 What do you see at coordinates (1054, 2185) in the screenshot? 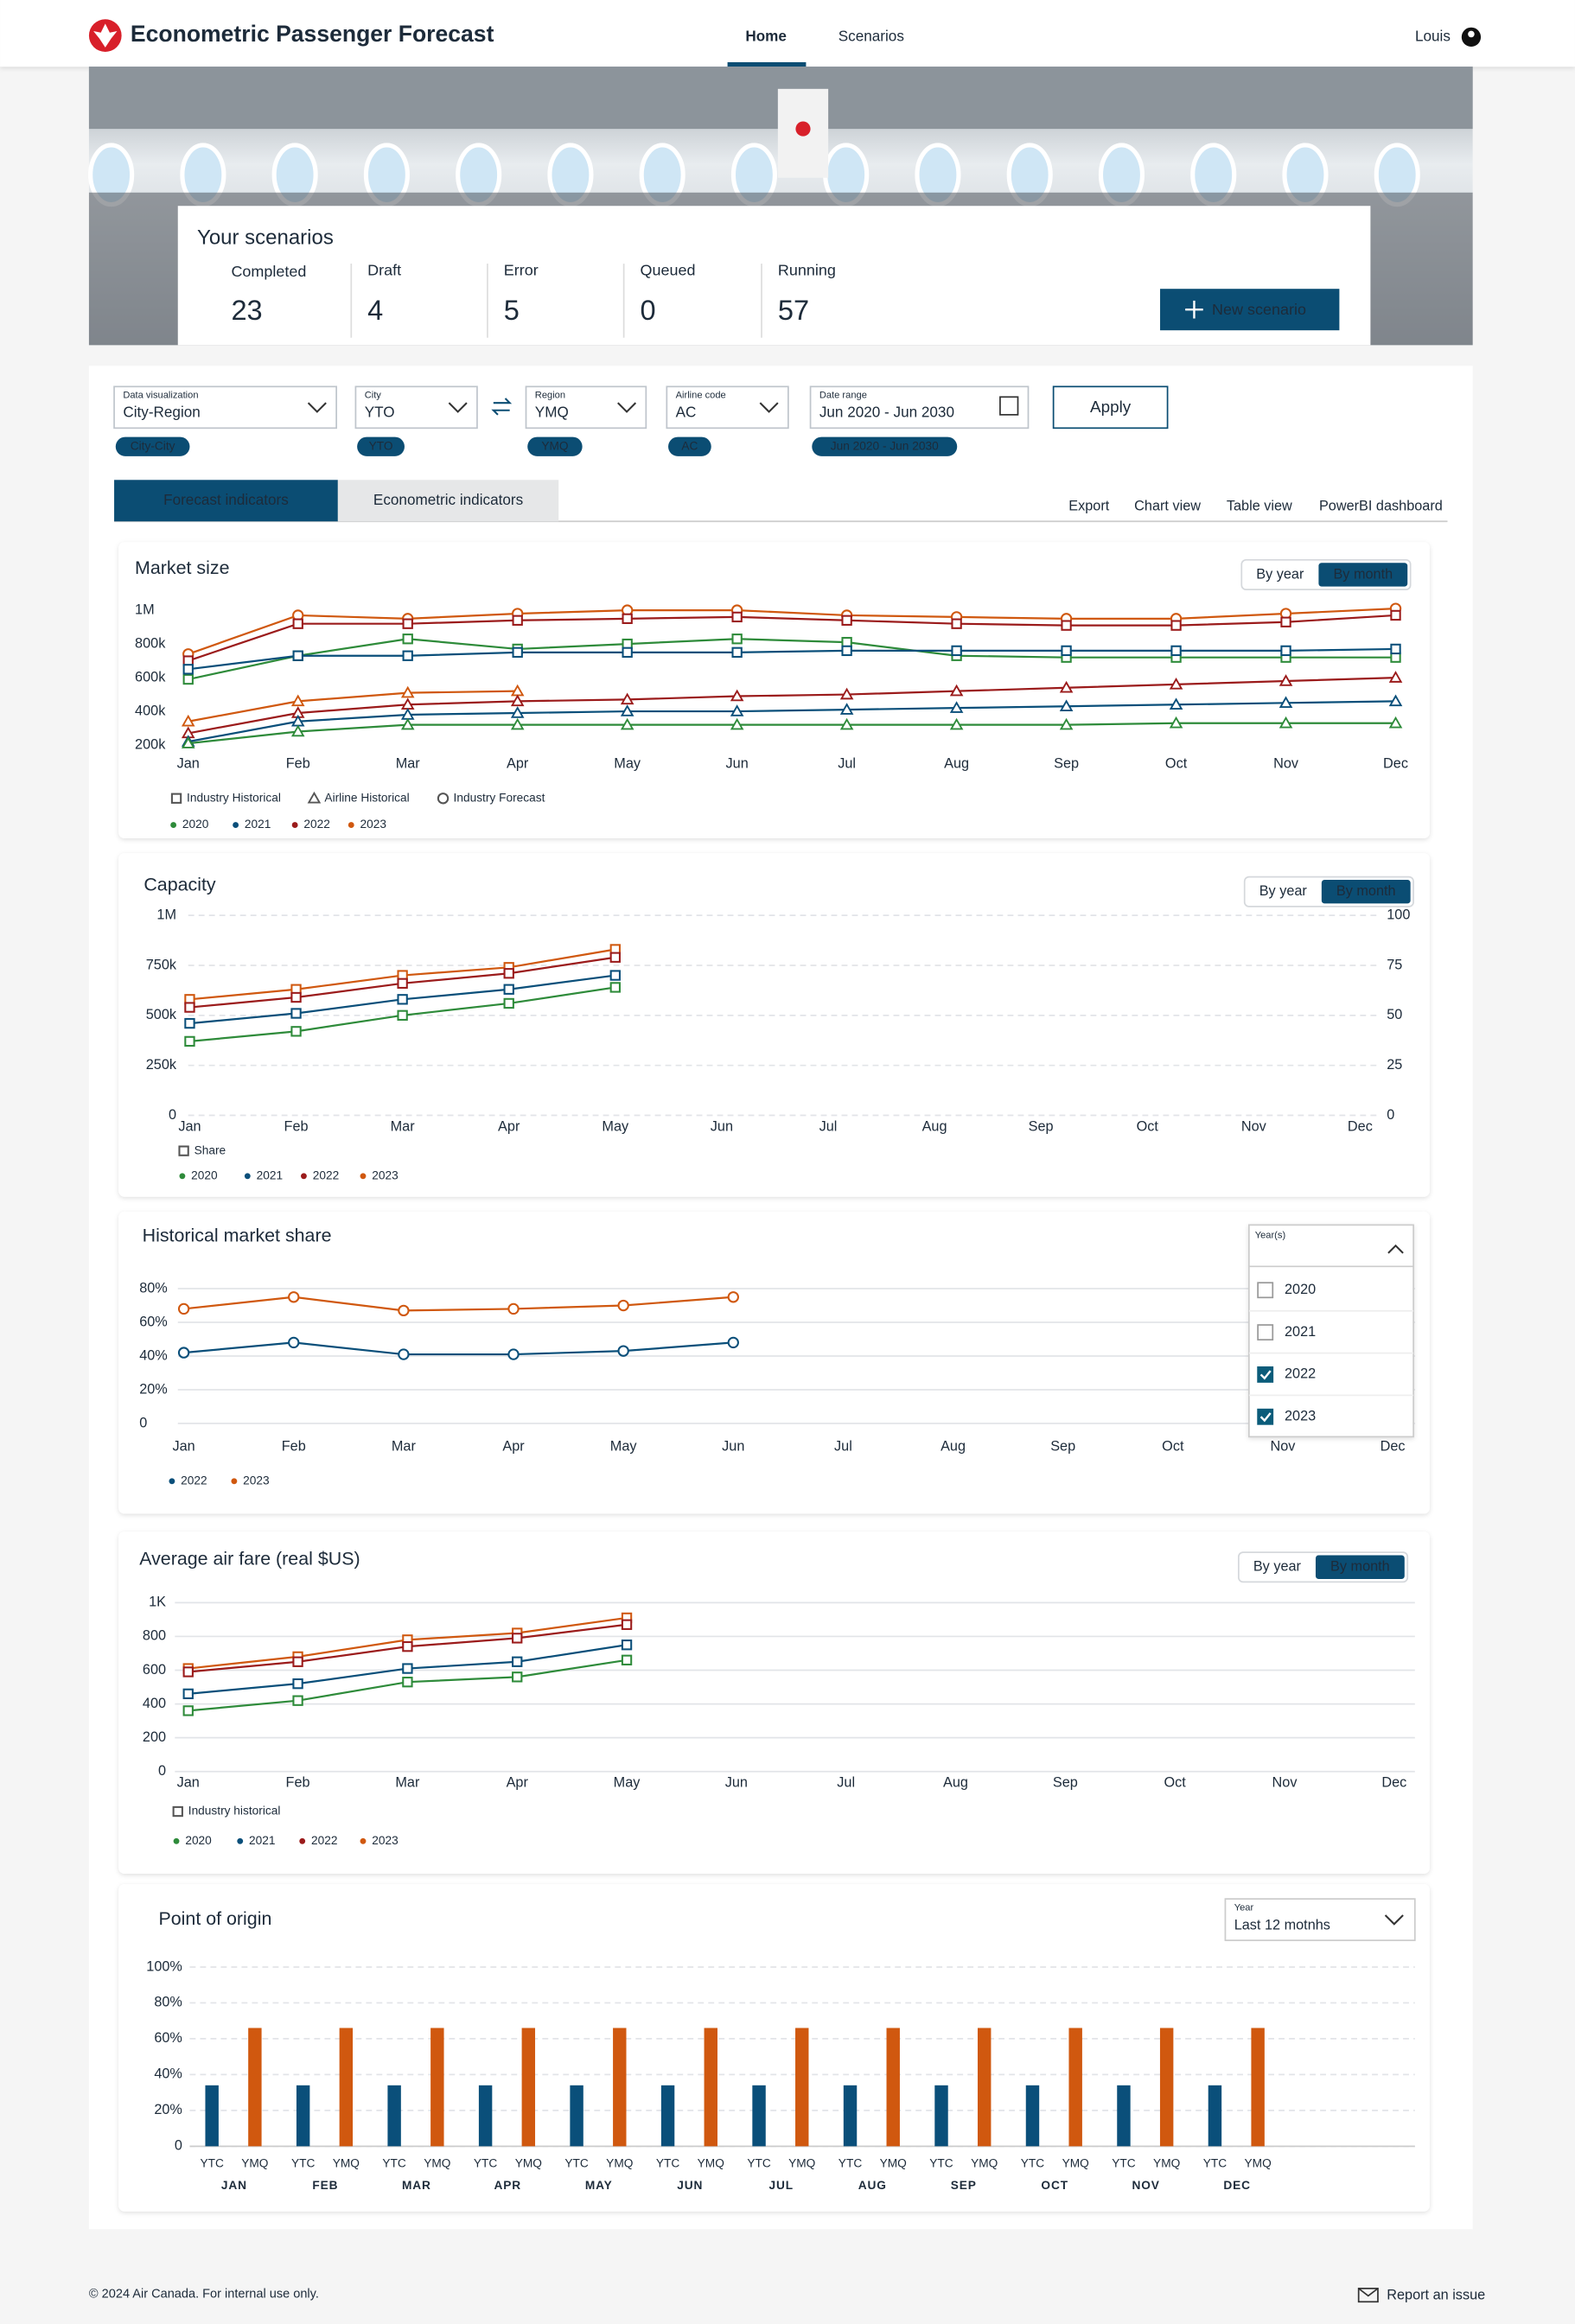
I see `x-tick-label: OCT` at bounding box center [1054, 2185].